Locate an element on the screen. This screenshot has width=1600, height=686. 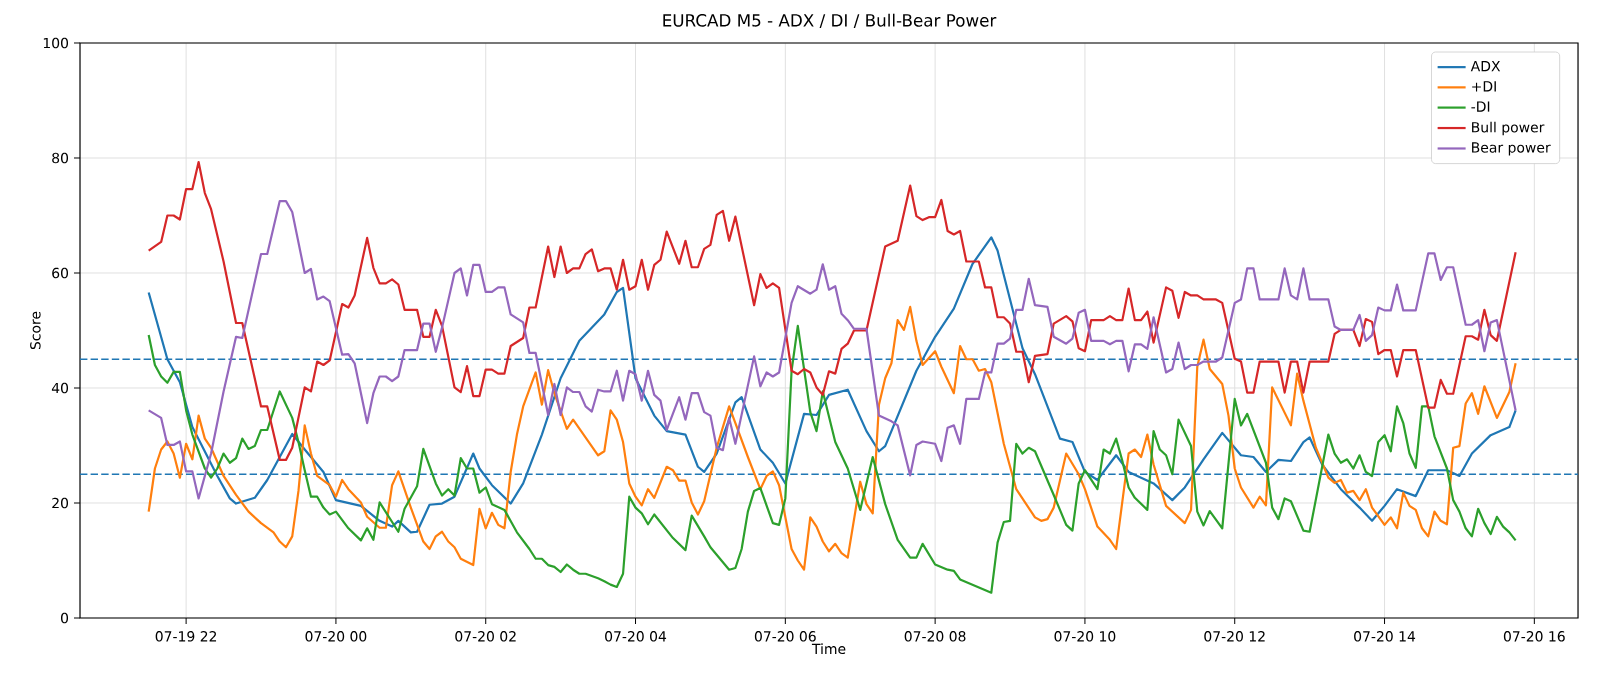
x-tick-label: 07-20 10 is located at coordinates (1085, 636).